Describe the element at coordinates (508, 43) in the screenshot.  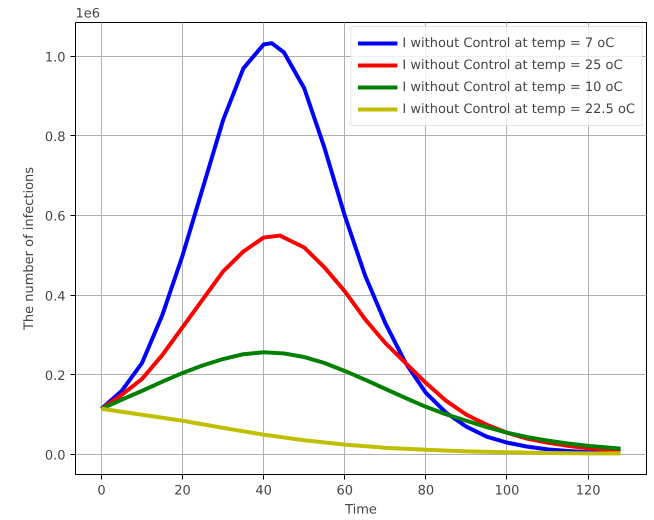
I see `legend-label: I without Control at temp = 7 oC` at that location.